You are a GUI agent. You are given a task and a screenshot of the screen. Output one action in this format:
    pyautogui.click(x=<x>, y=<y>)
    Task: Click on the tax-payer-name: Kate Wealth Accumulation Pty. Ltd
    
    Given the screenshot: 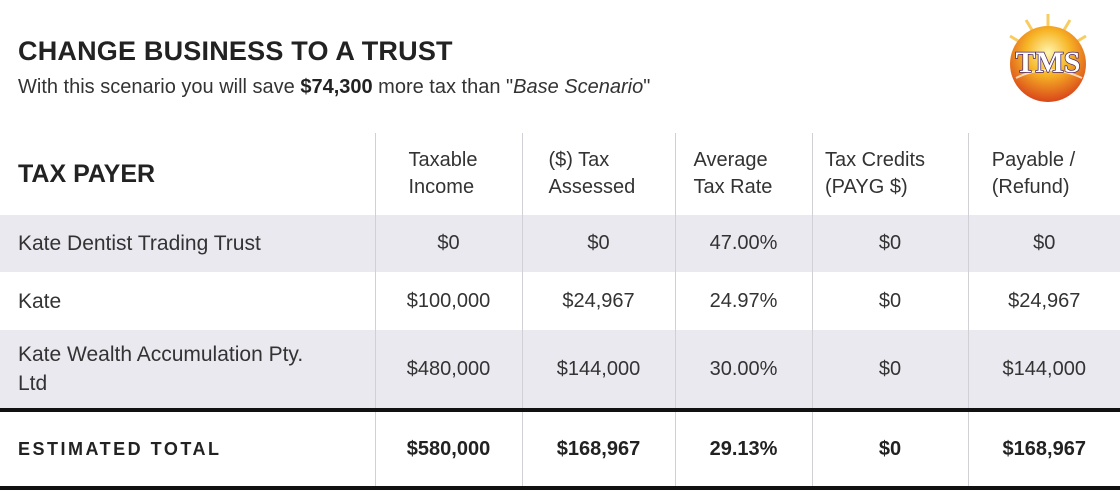 What is the action you would take?
    pyautogui.click(x=161, y=369)
    